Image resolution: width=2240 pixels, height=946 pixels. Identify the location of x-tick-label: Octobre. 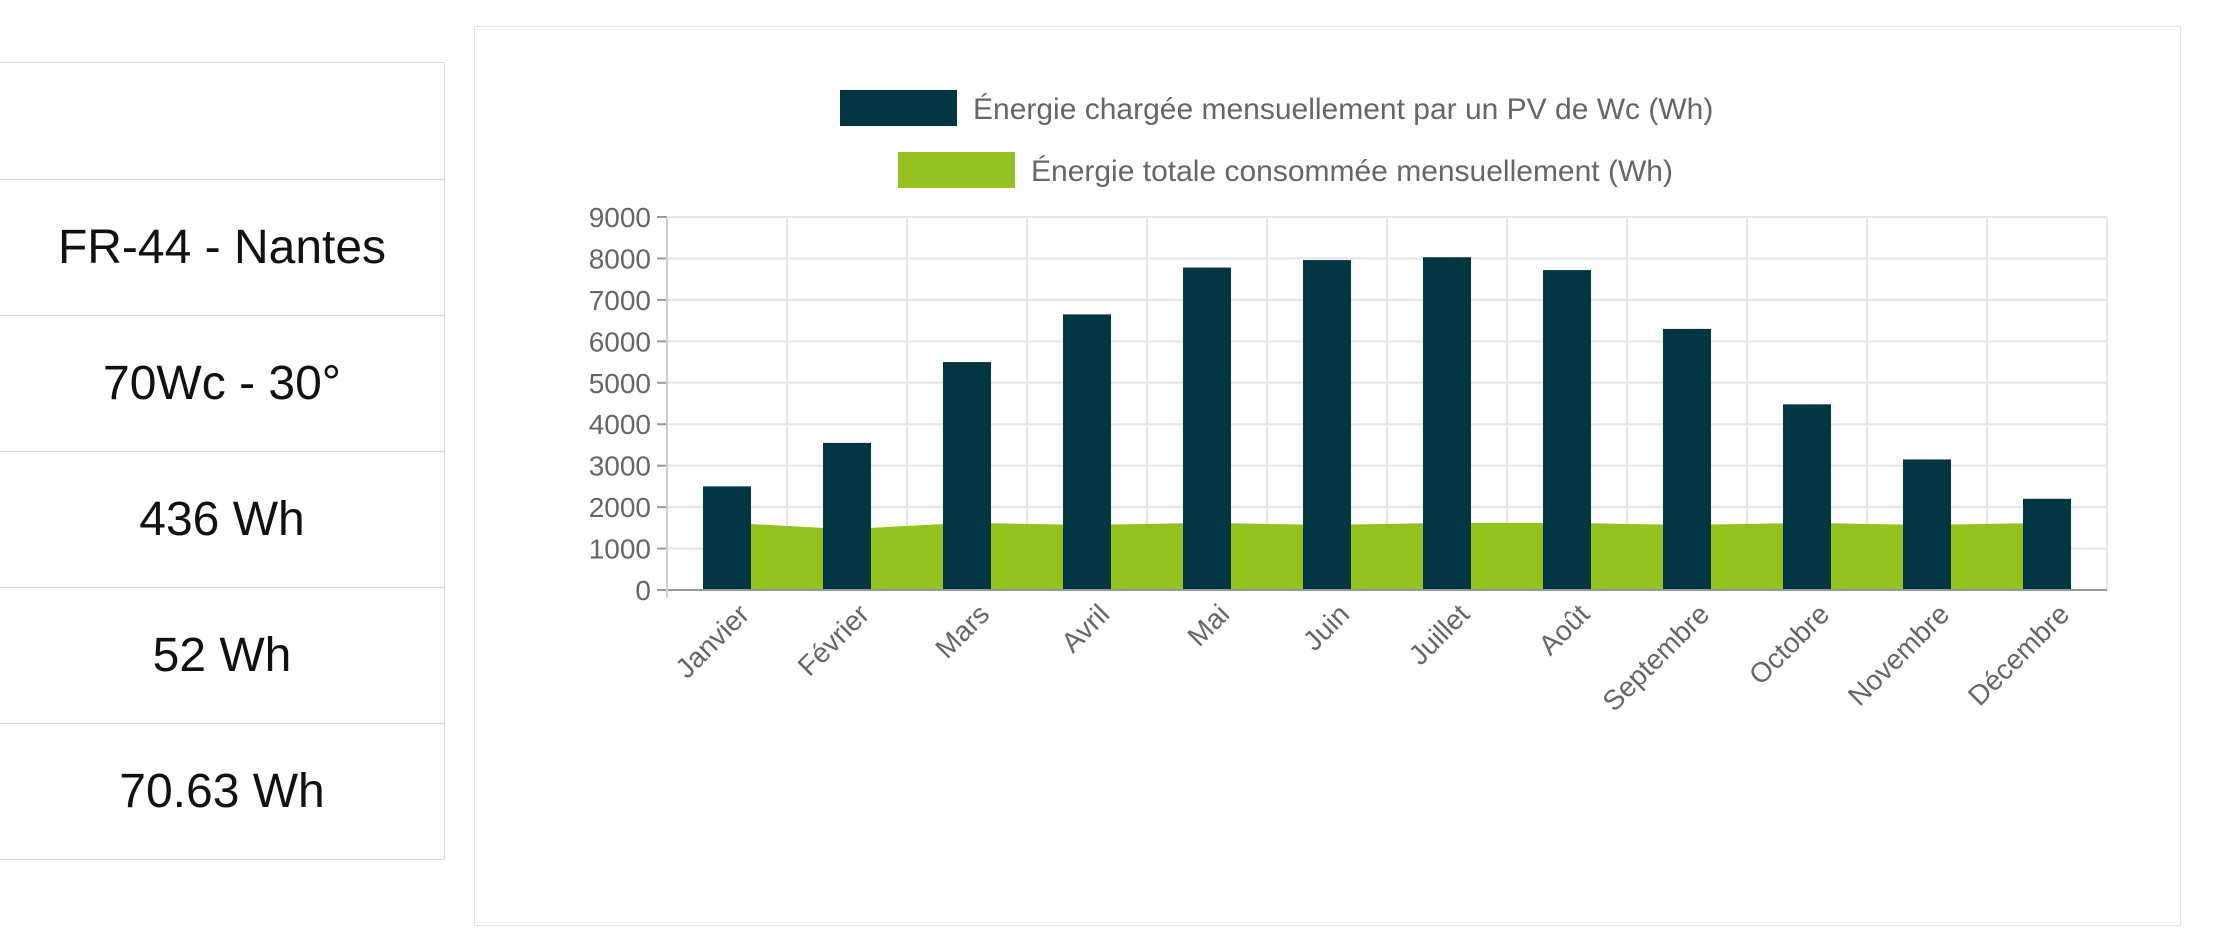
(1789, 644).